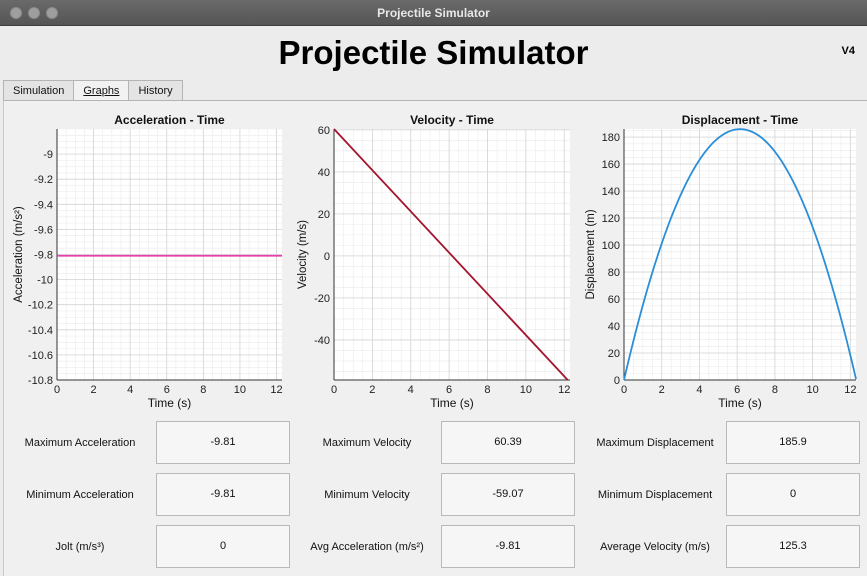 This screenshot has width=867, height=576. I want to click on y-tick-label: -9.8, so click(43, 256).